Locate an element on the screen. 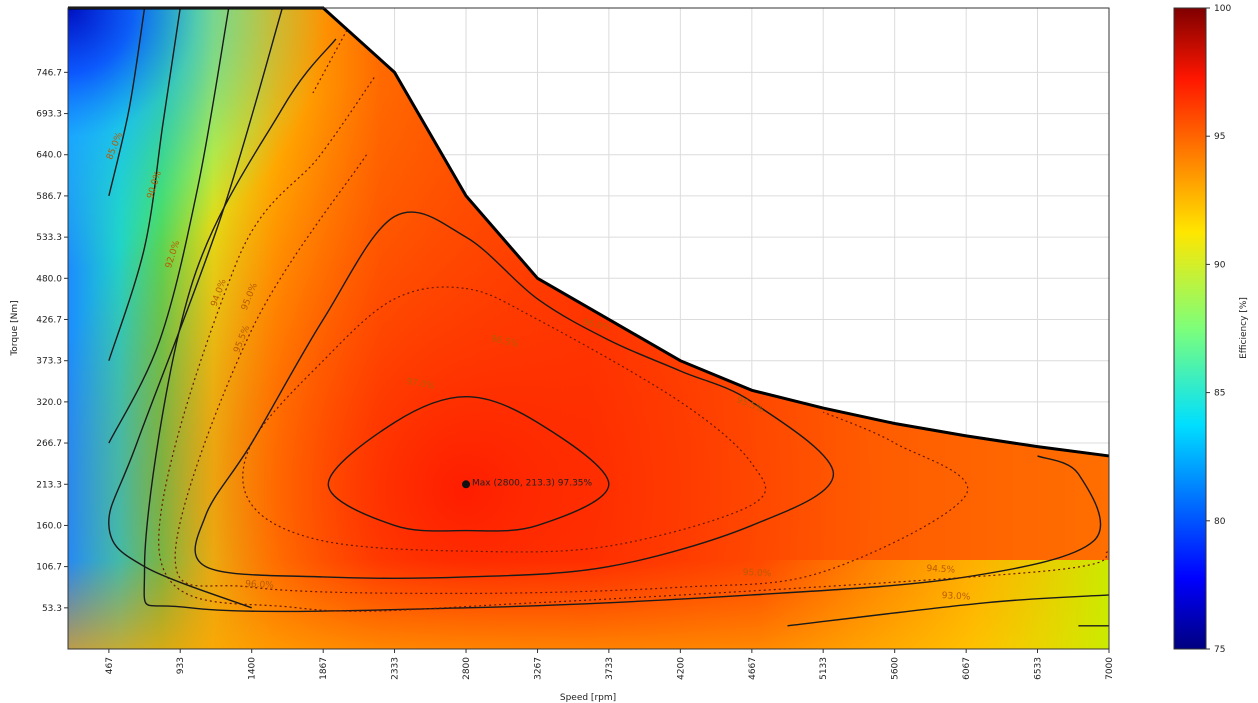 The height and width of the screenshot is (703, 1258). contour-label: 96.0% is located at coordinates (260, 585).